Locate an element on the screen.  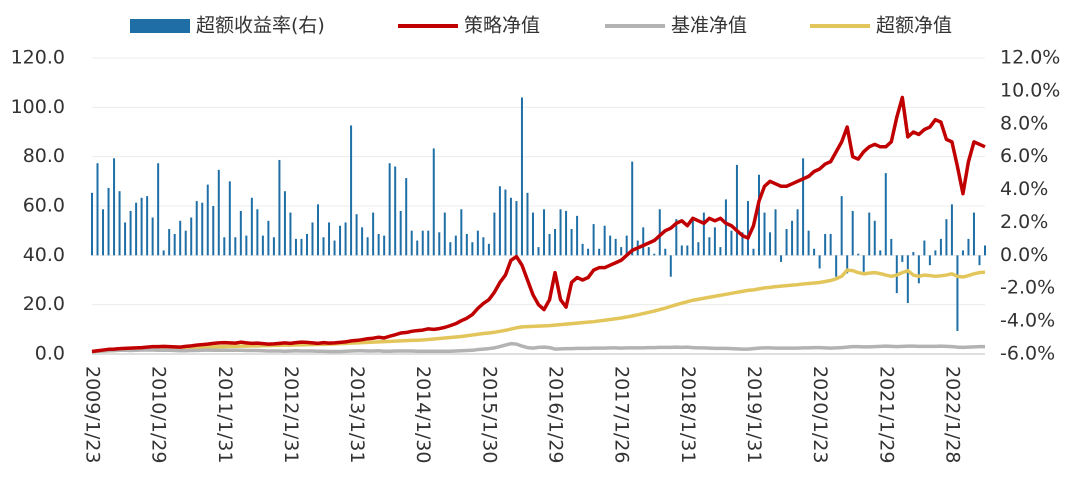
x-tick-label: 2020/1/23 is located at coordinates (820, 414).